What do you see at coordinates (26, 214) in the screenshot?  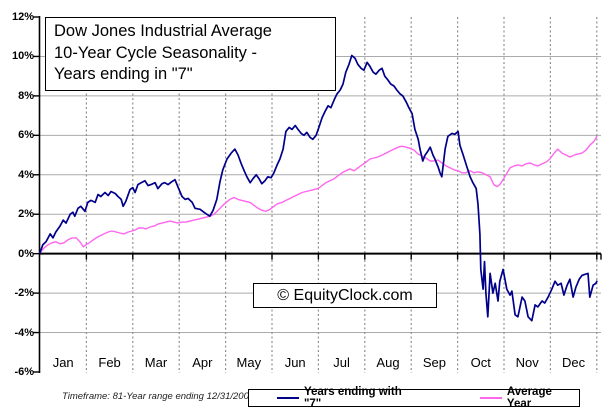 I see `y-axis-label-2%: 2%` at bounding box center [26, 214].